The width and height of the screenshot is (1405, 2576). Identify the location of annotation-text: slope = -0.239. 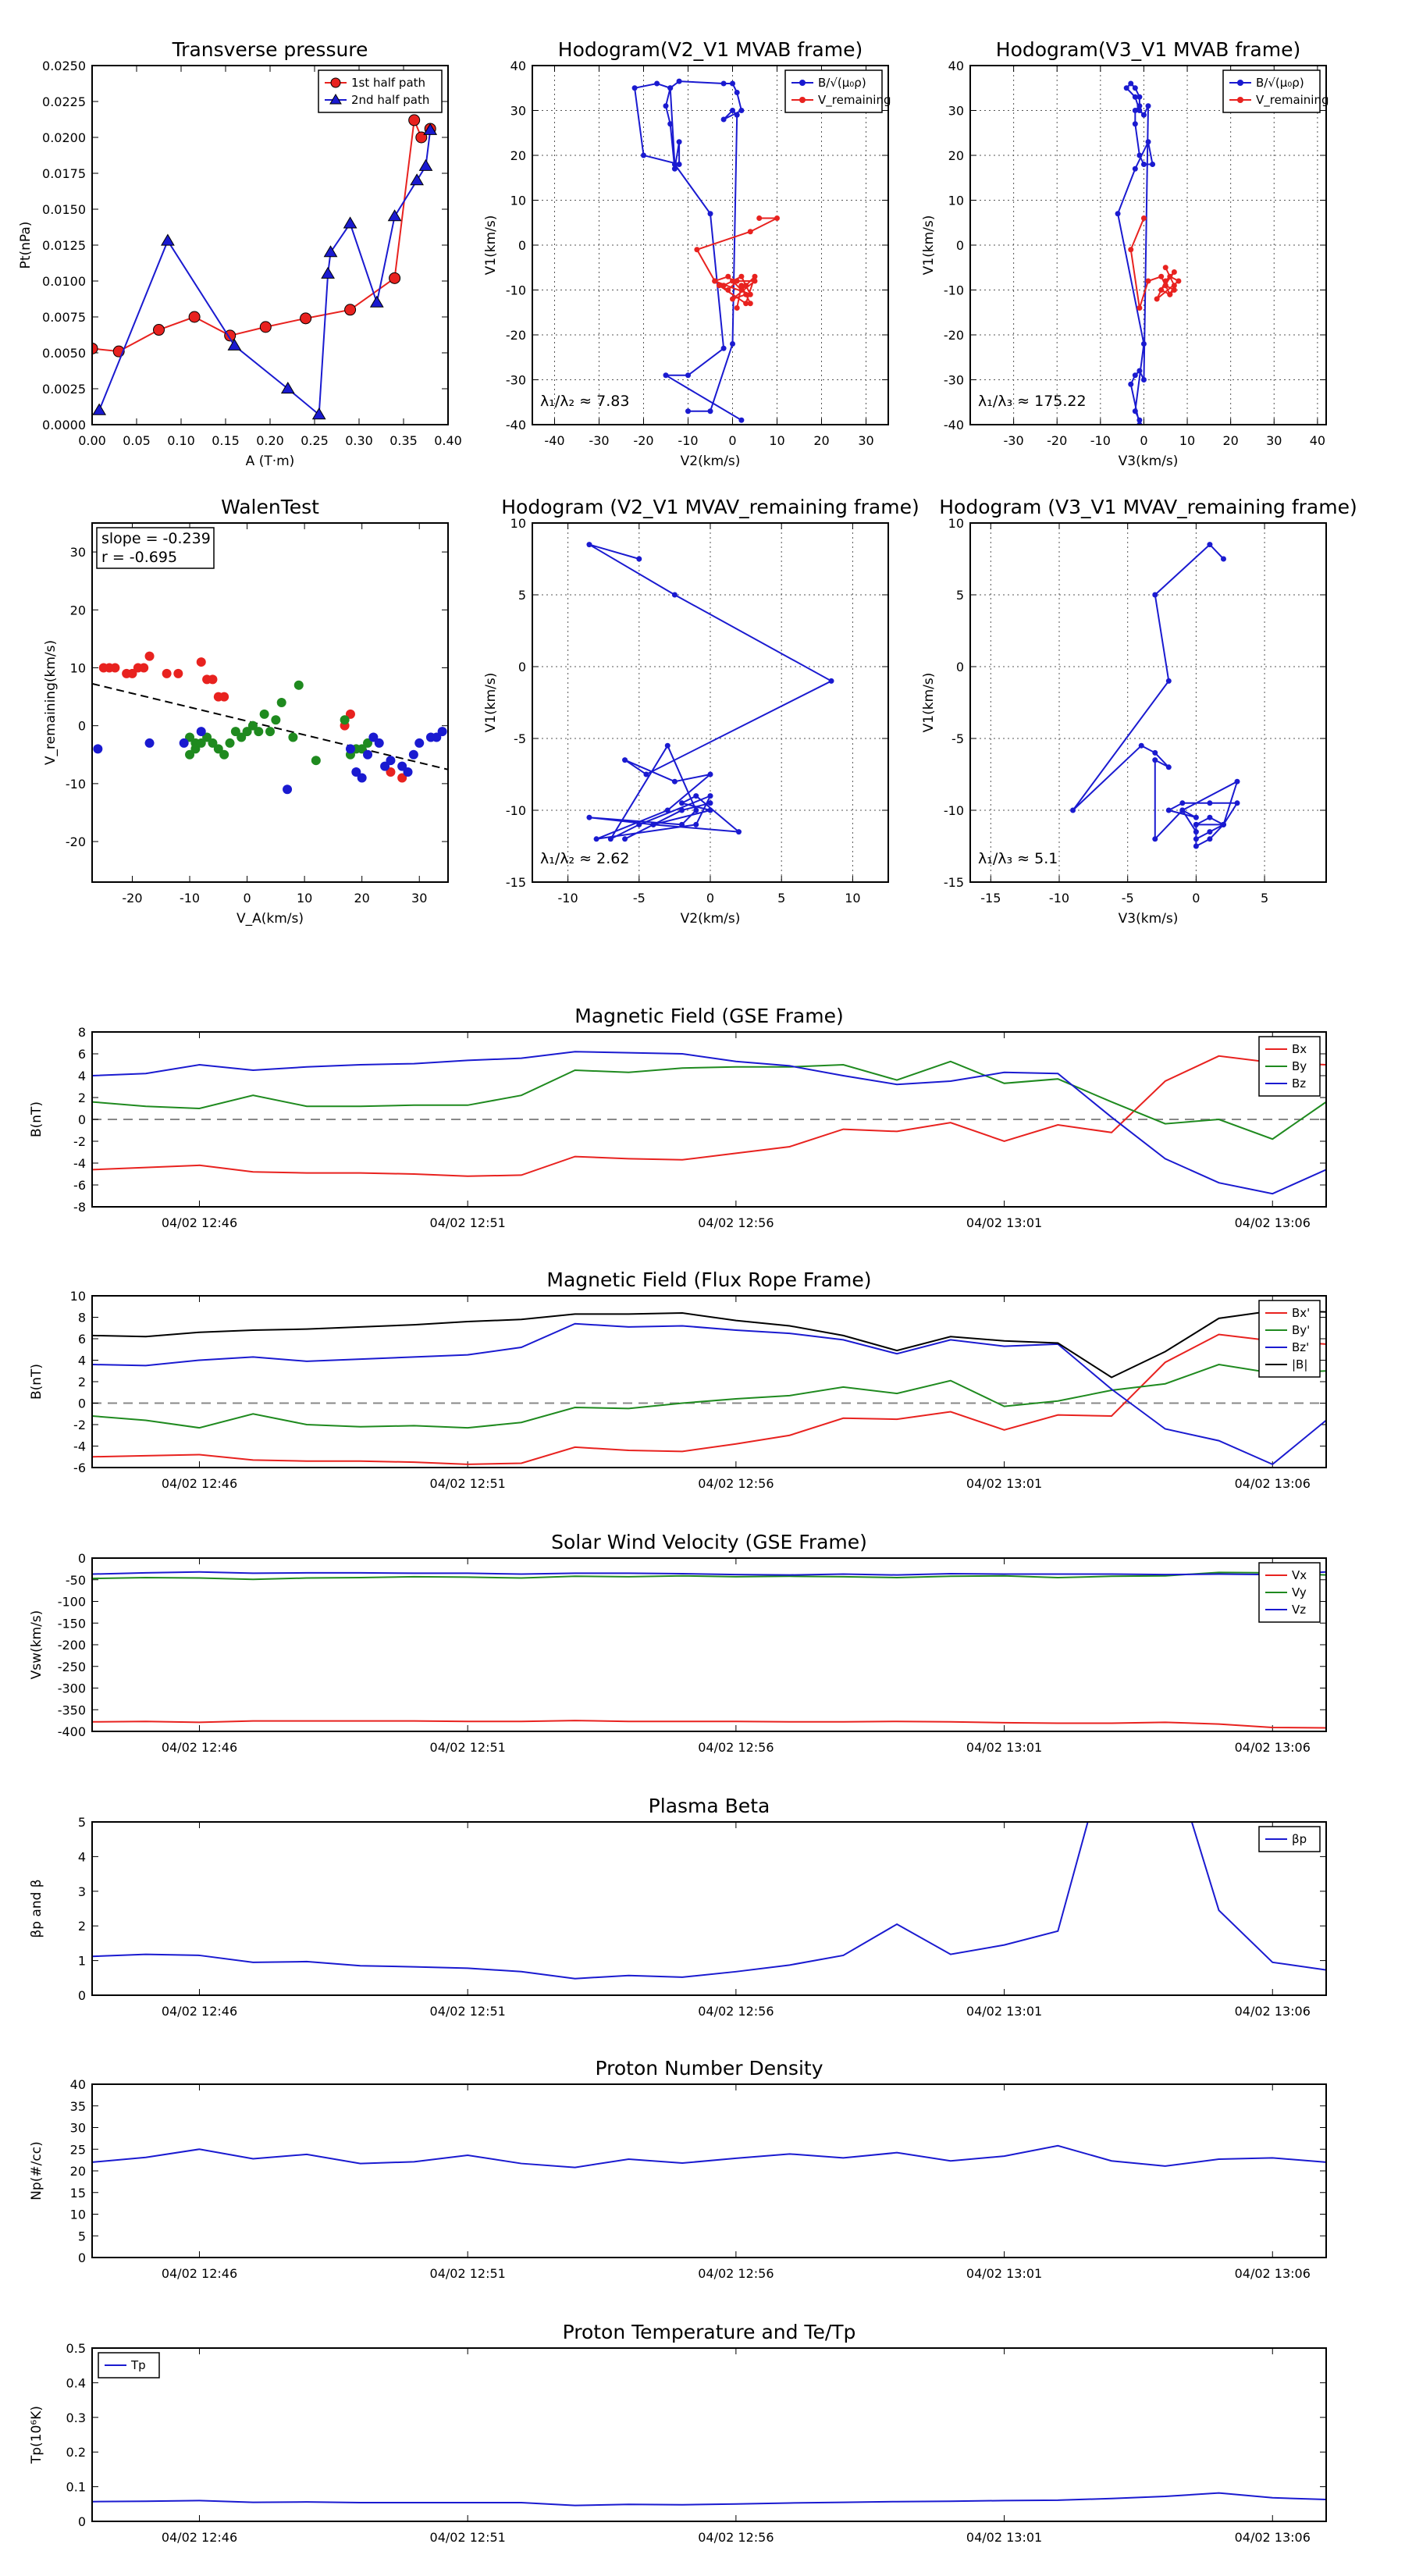
(156, 538).